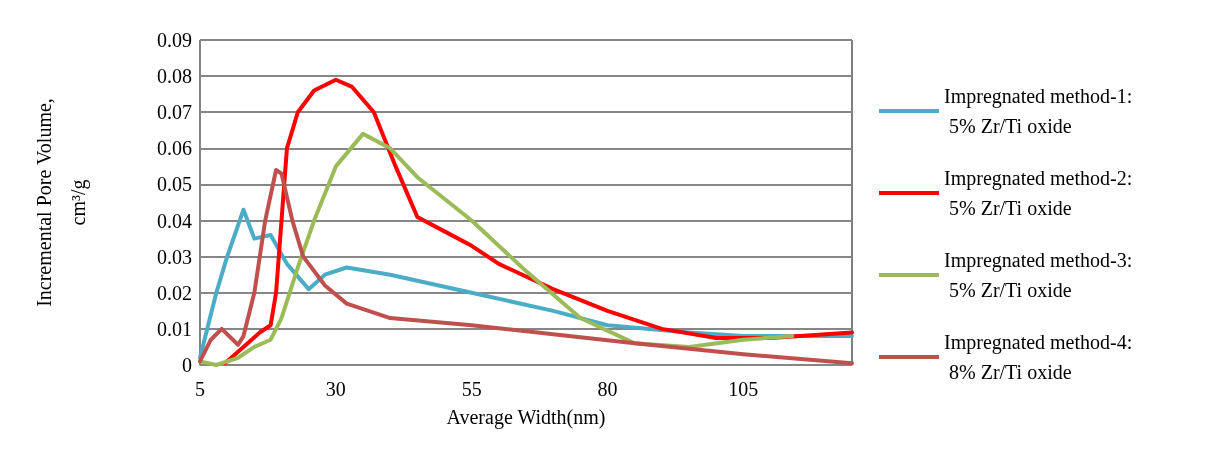 The height and width of the screenshot is (454, 1232). Describe the element at coordinates (471, 389) in the screenshot. I see `x-tick-label: 55` at that location.